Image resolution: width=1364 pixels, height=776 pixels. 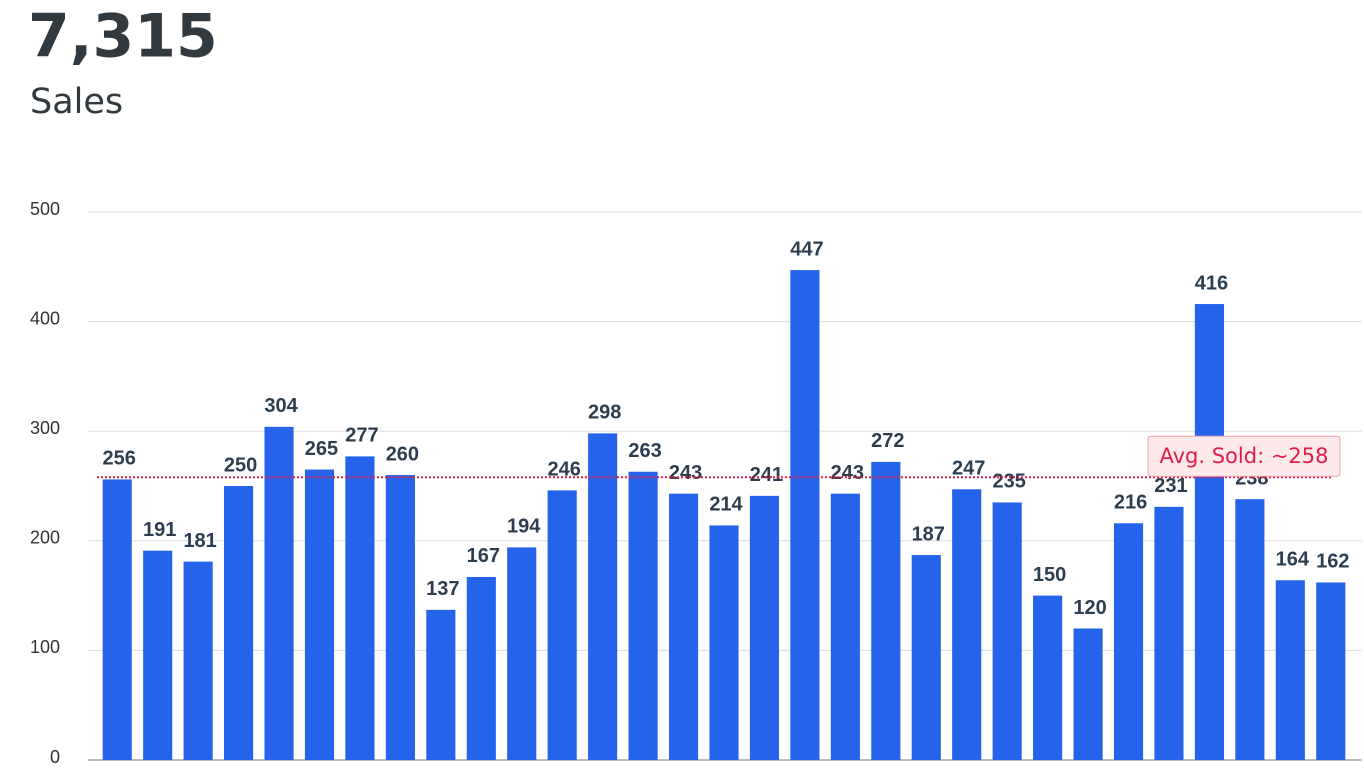 What do you see at coordinates (281, 406) in the screenshot?
I see `data-label: 304` at bounding box center [281, 406].